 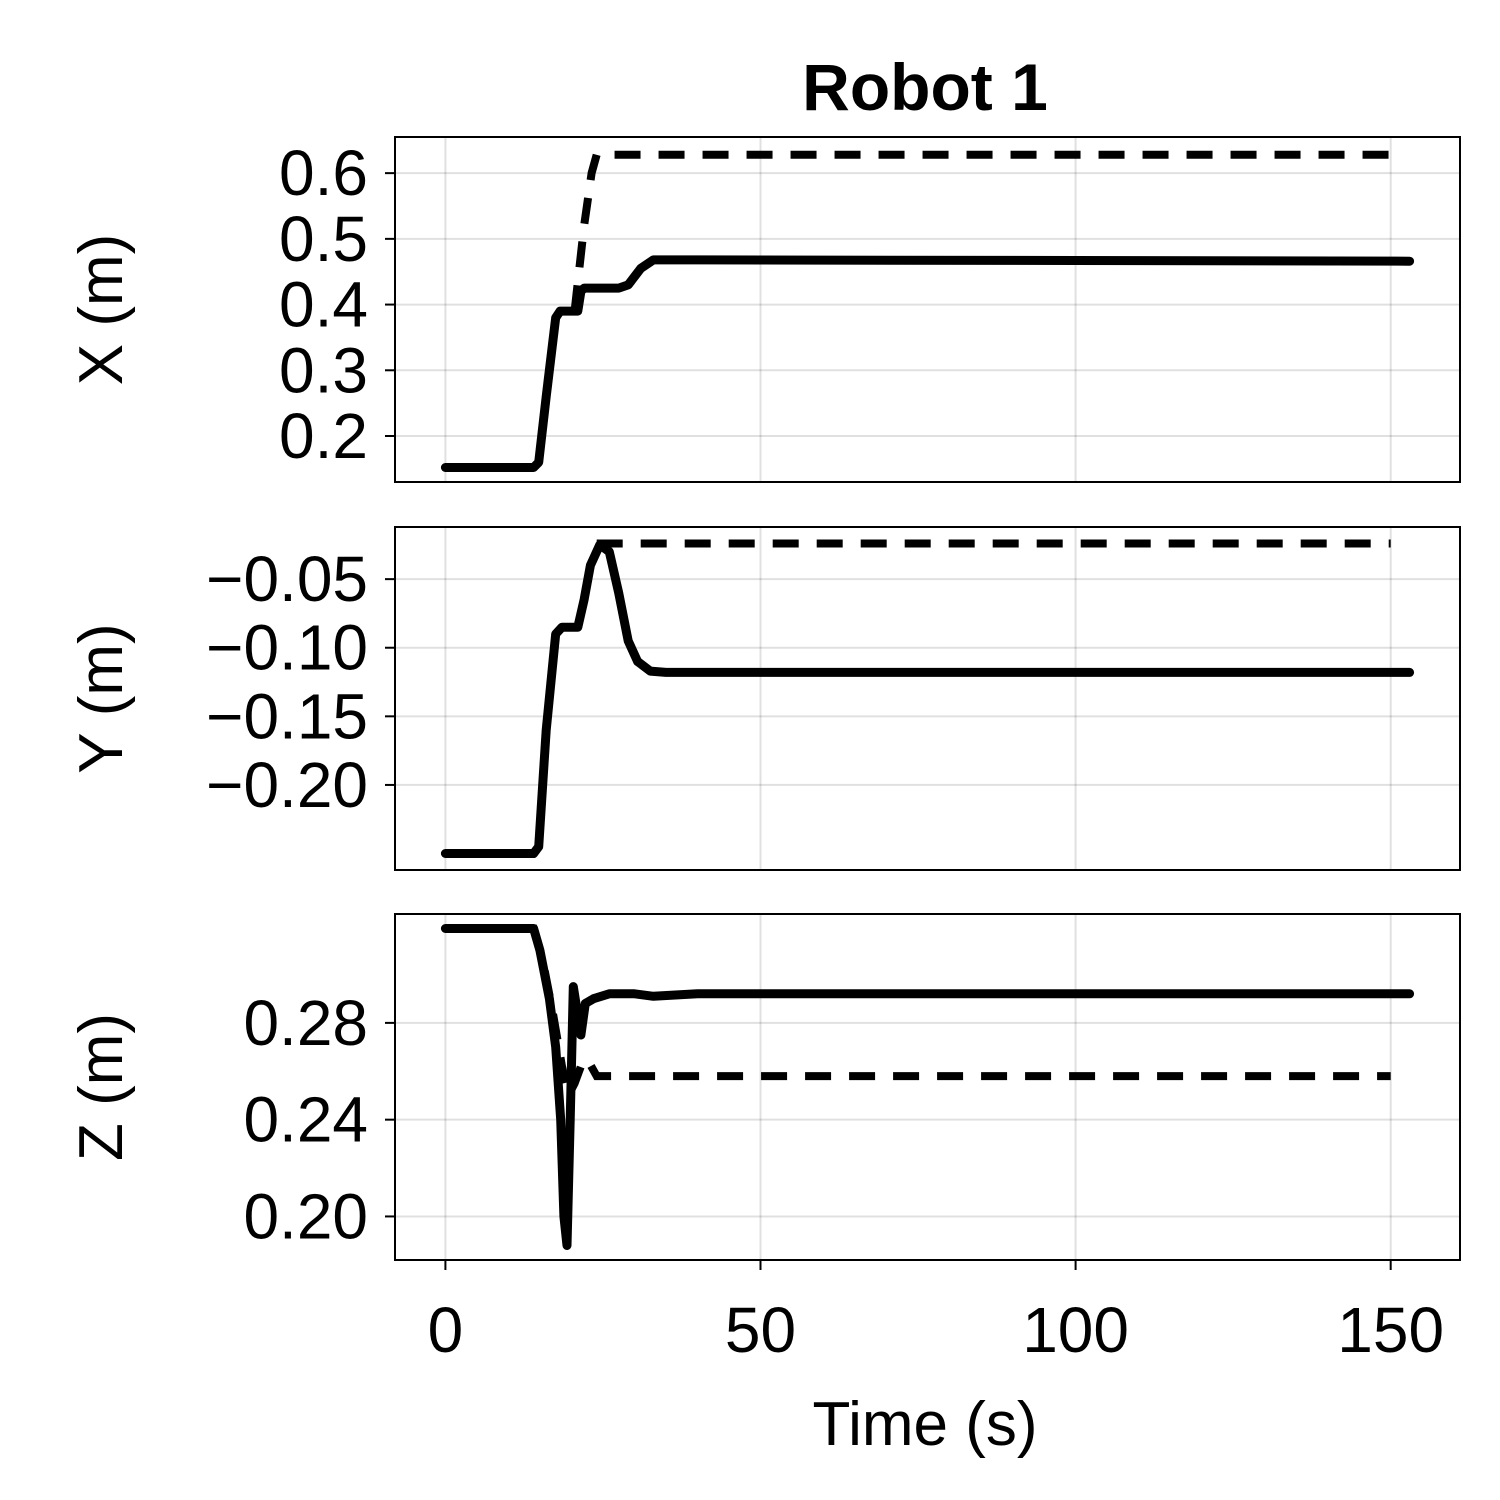 What do you see at coordinates (101, 1087) in the screenshot?
I see `panel-z-y-axis-label: Z (m)` at bounding box center [101, 1087].